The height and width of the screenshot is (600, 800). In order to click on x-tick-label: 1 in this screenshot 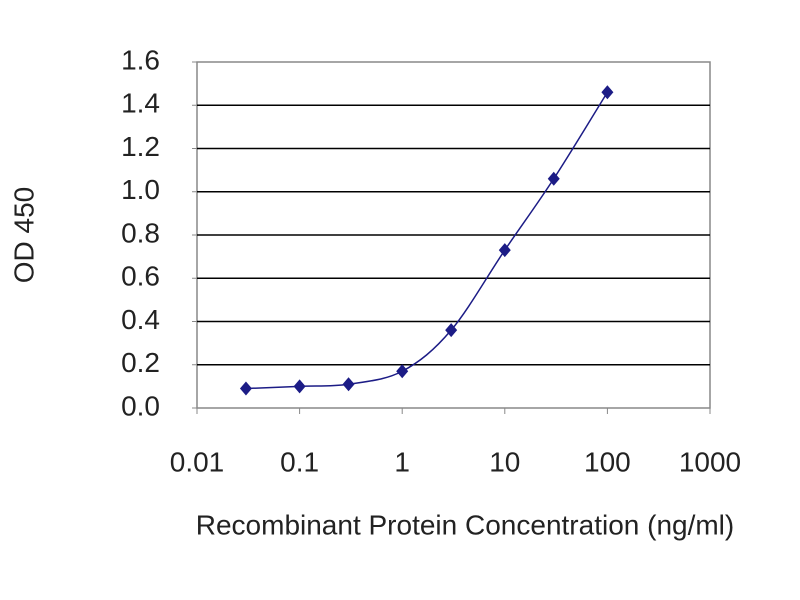, I will do `click(402, 461)`.